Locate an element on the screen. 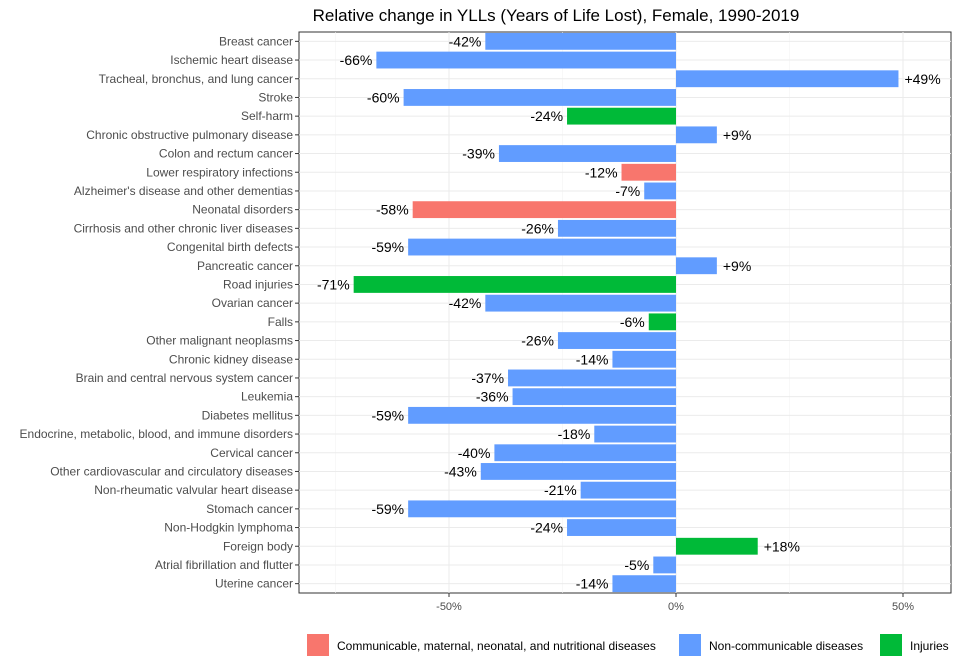 The image size is (960, 672). category-label: Ischemic heart disease is located at coordinates (231, 60).